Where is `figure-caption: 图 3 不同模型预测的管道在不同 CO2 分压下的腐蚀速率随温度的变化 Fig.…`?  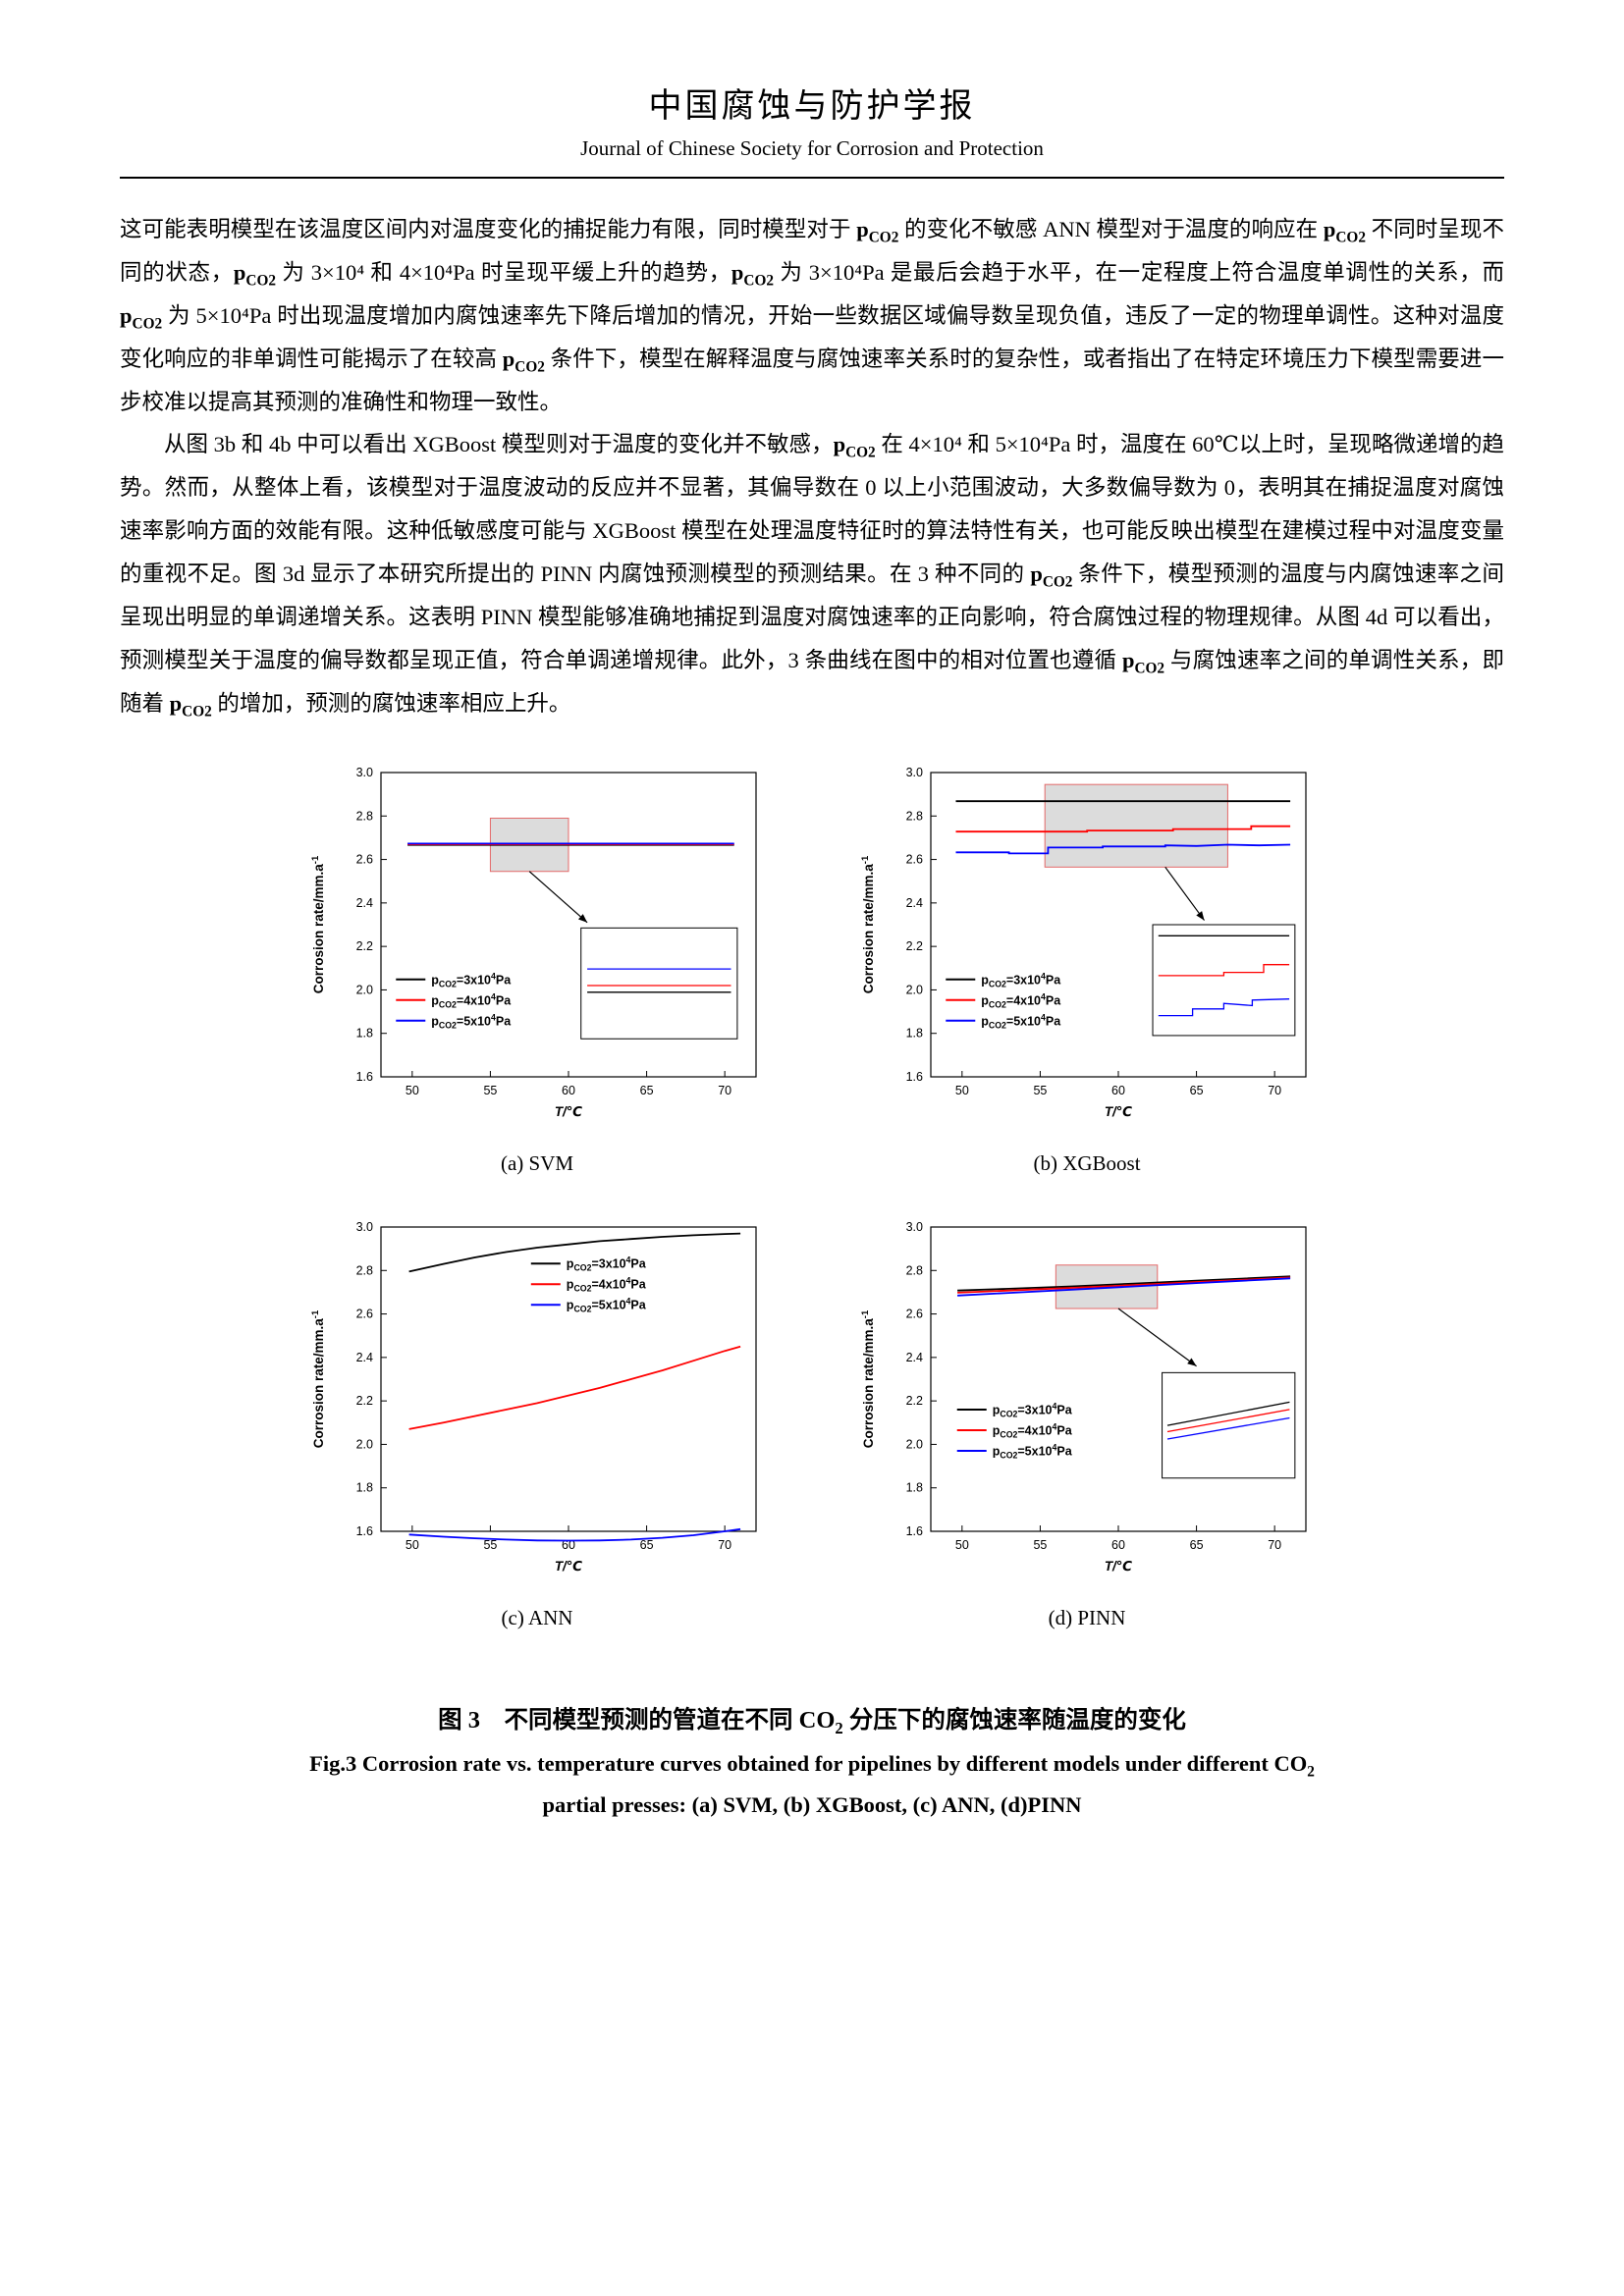
figure-caption: 图 3 不同模型预测的管道在不同 CO2 分压下的腐蚀速率随温度的变化 Fig.… is located at coordinates (812, 1759).